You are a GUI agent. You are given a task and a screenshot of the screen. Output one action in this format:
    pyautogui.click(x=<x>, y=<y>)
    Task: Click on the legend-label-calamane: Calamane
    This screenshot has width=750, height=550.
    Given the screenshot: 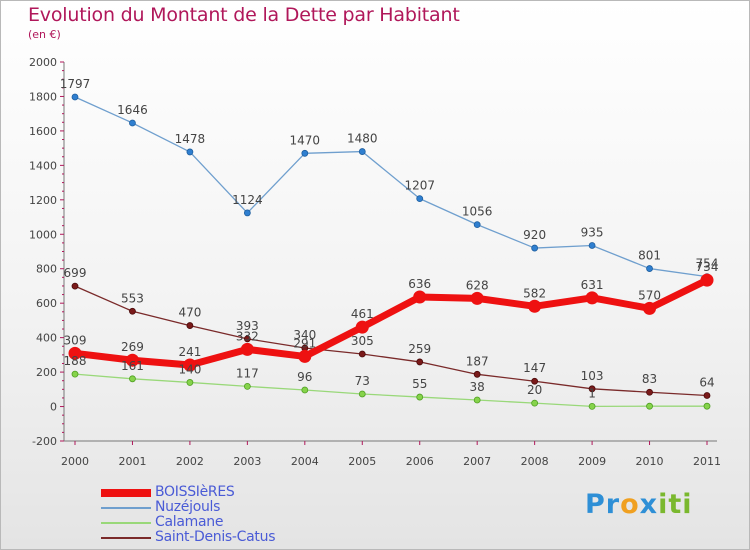 What is the action you would take?
    pyautogui.click(x=189, y=522)
    